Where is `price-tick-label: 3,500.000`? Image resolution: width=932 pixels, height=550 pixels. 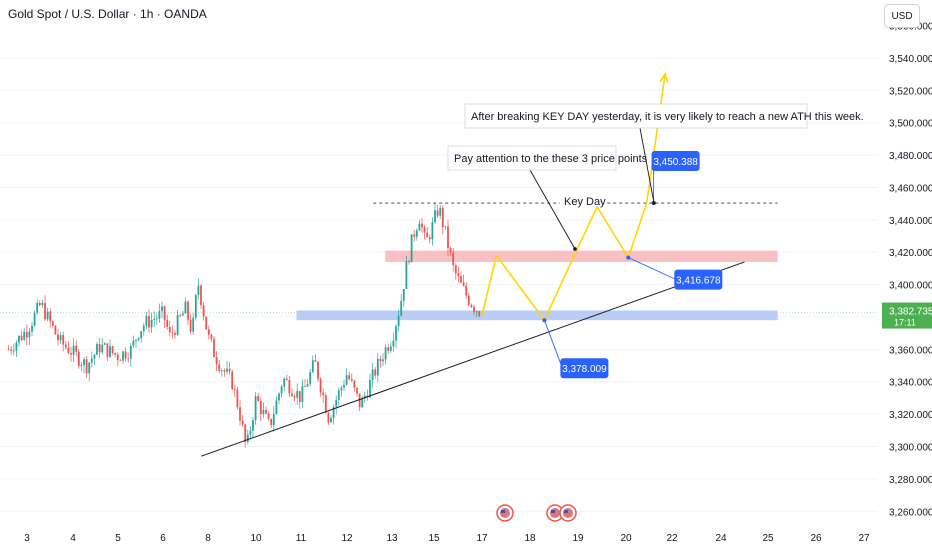
price-tick-label: 3,500.000 is located at coordinates (910, 124).